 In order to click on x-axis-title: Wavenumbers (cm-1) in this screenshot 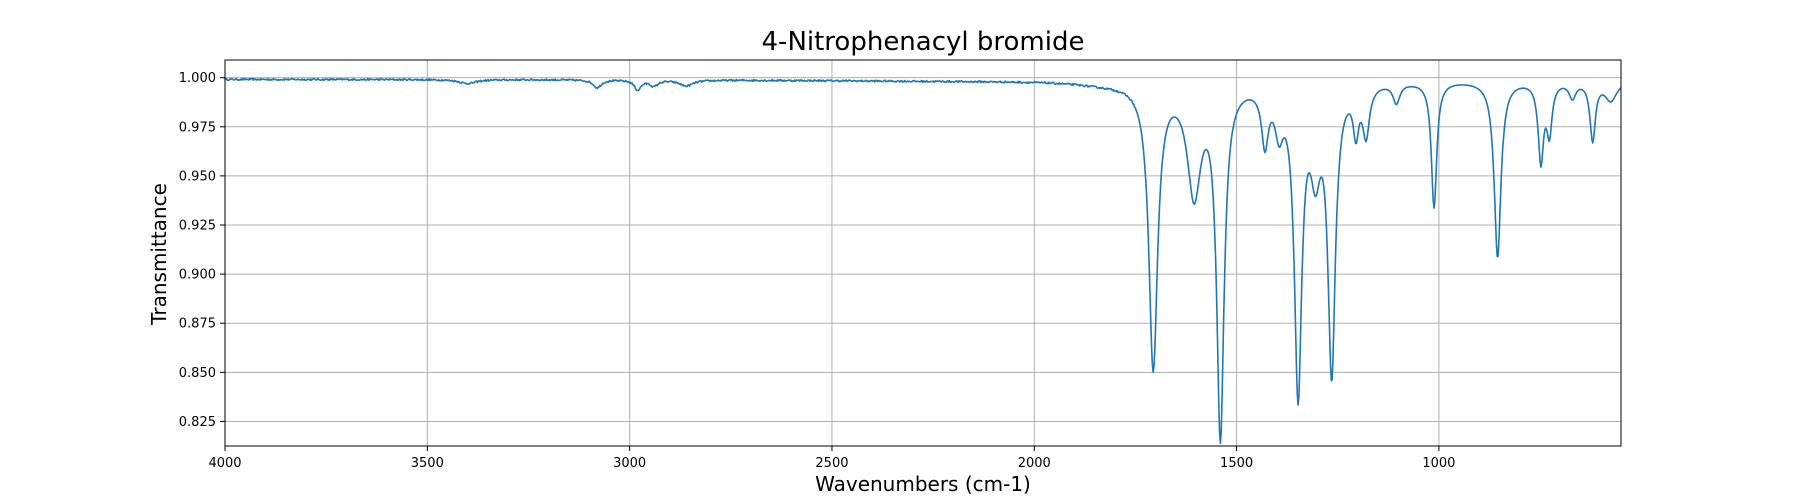, I will do `click(923, 484)`.